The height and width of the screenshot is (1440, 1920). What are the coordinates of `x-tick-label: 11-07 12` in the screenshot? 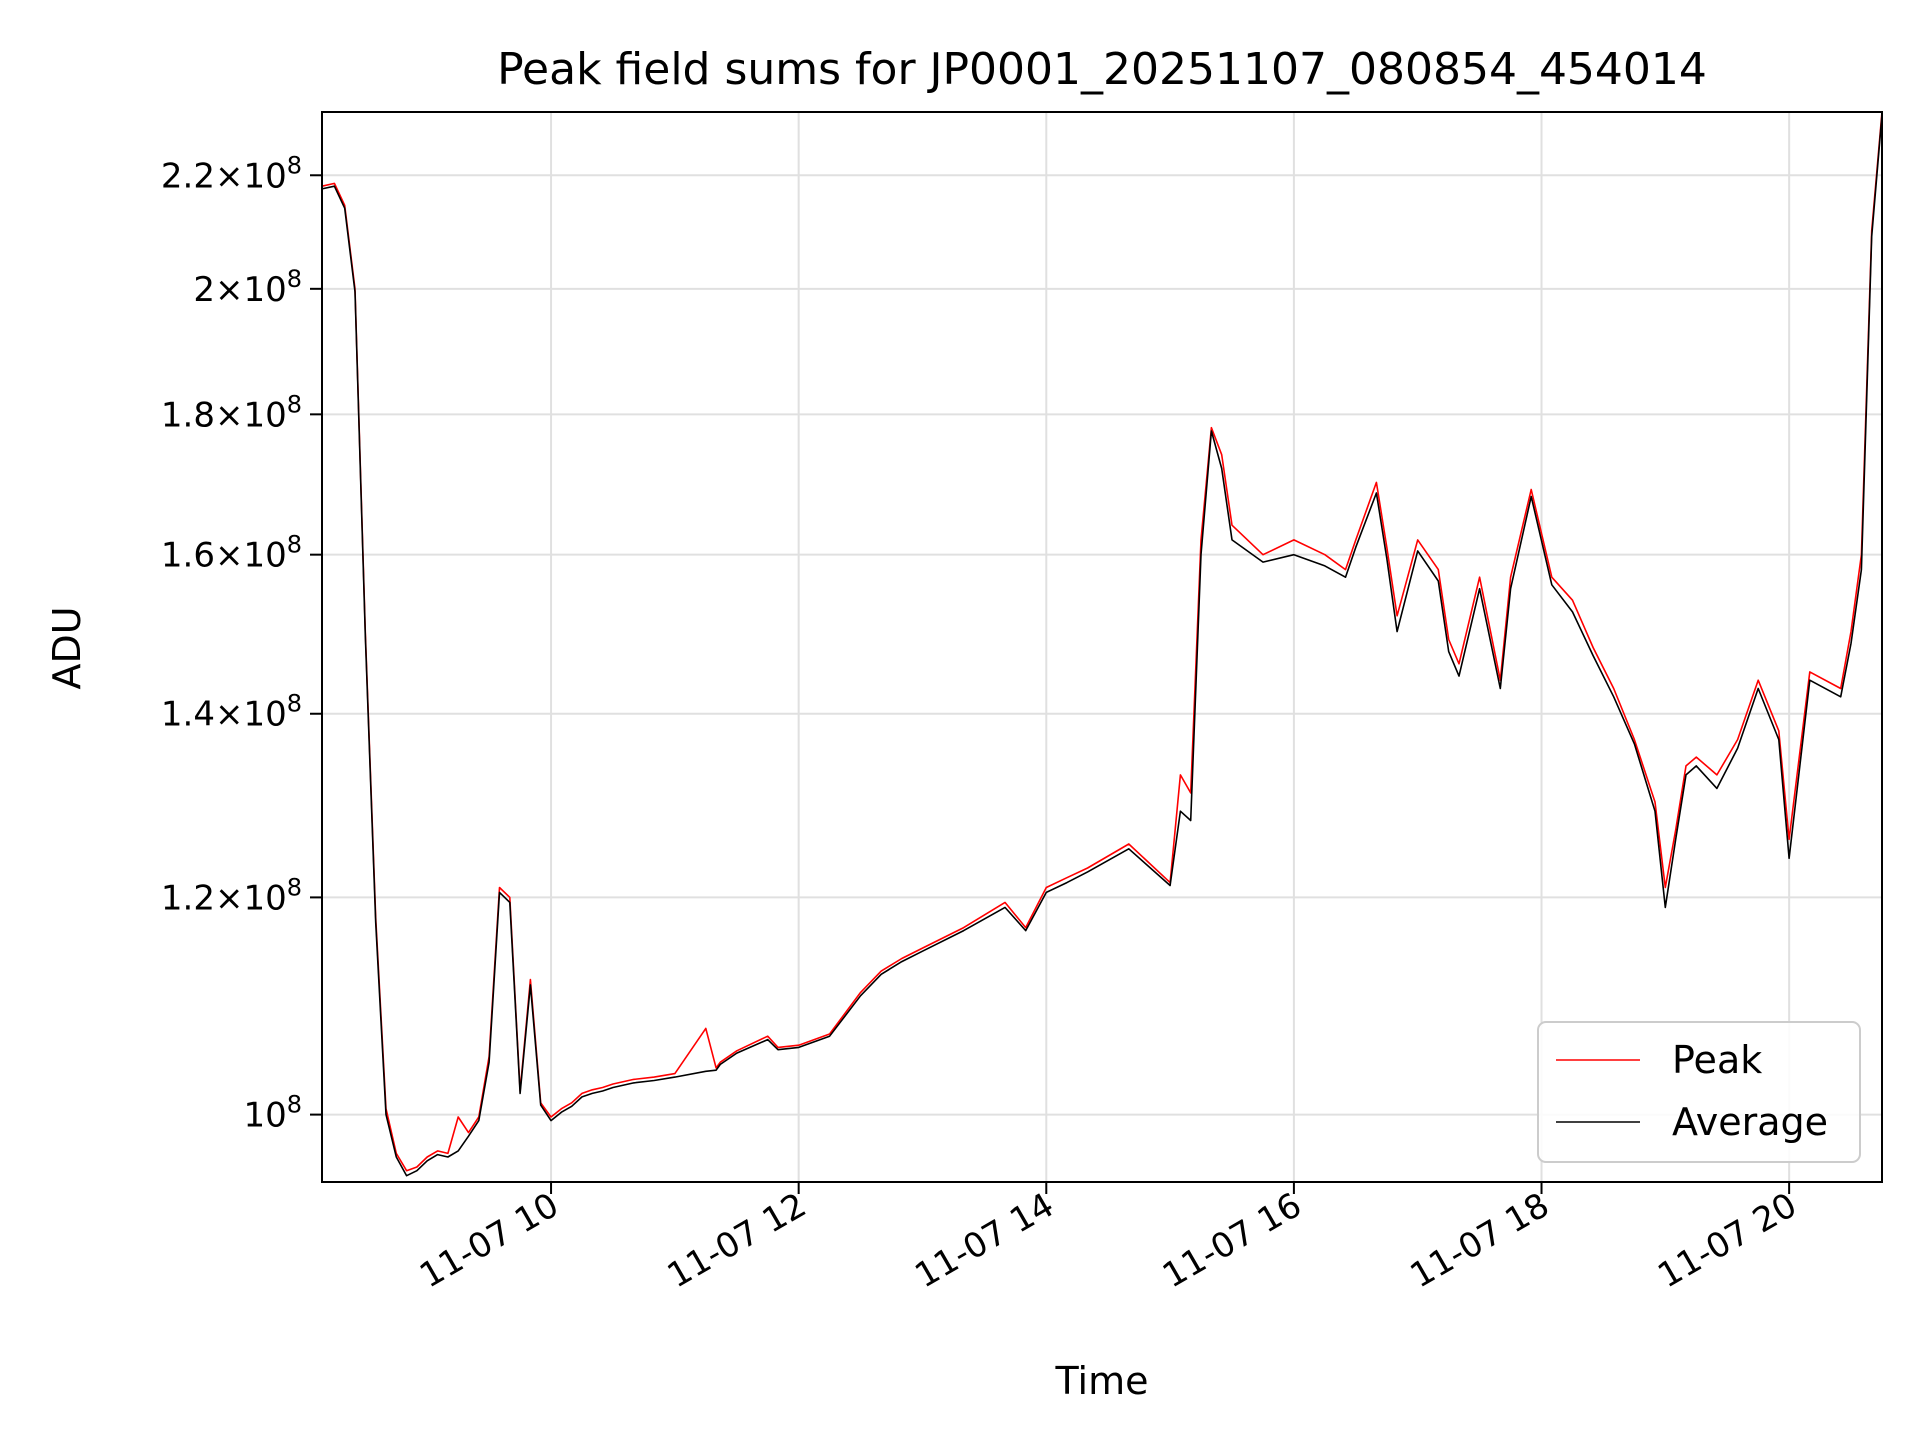 It's located at (737, 1240).